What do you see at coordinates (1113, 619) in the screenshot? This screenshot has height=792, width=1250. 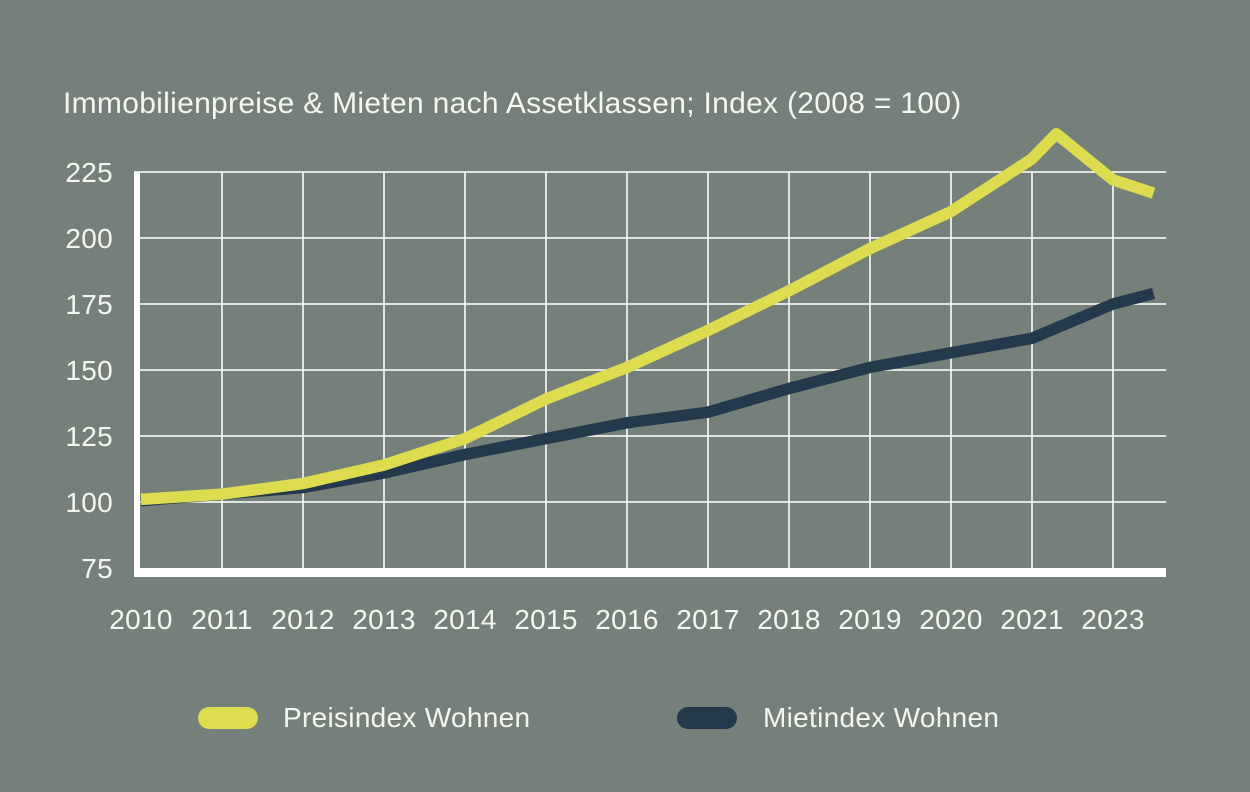 I see `x-tick-label: 2023` at bounding box center [1113, 619].